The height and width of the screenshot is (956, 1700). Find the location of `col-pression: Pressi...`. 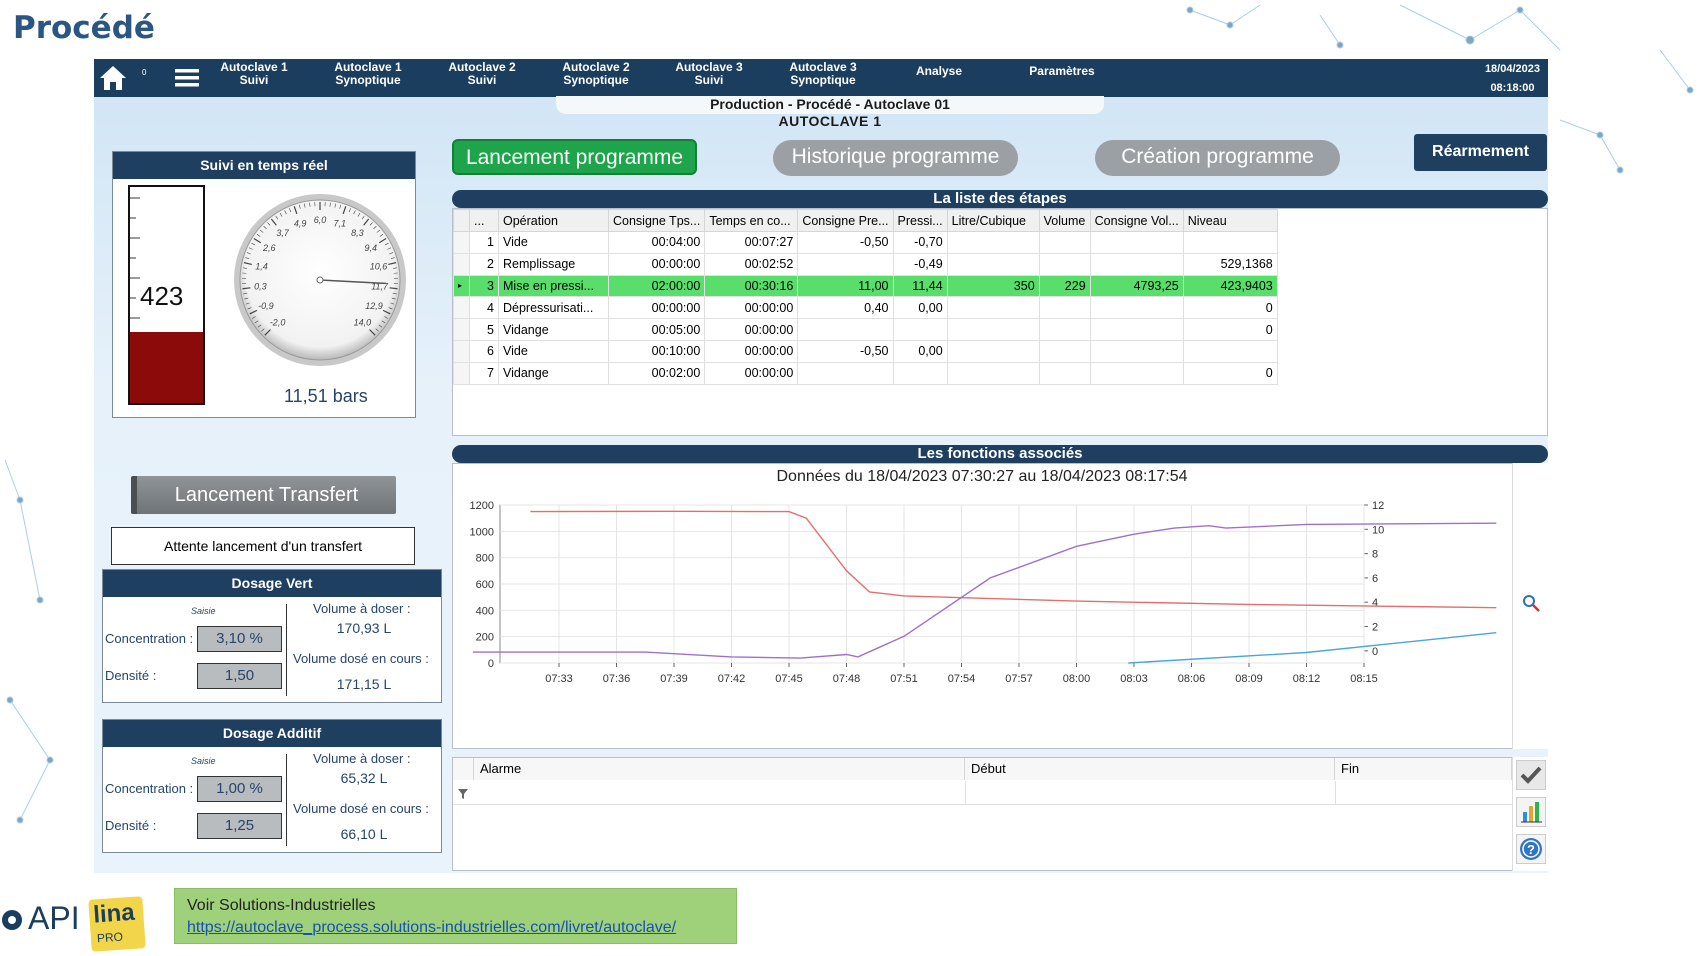

col-pression: Pressi... is located at coordinates (920, 220).